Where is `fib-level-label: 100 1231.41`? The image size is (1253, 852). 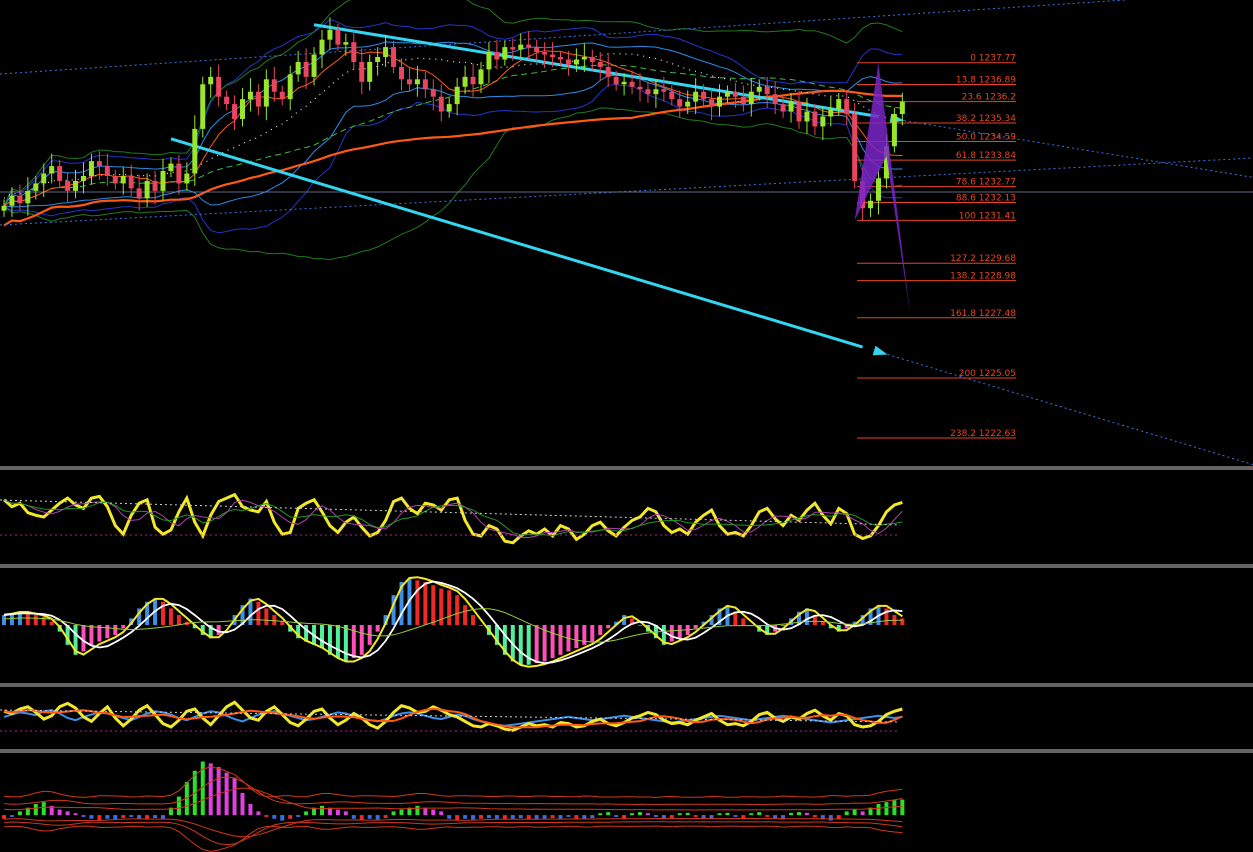 fib-level-label: 100 1231.41 is located at coordinates (987, 216).